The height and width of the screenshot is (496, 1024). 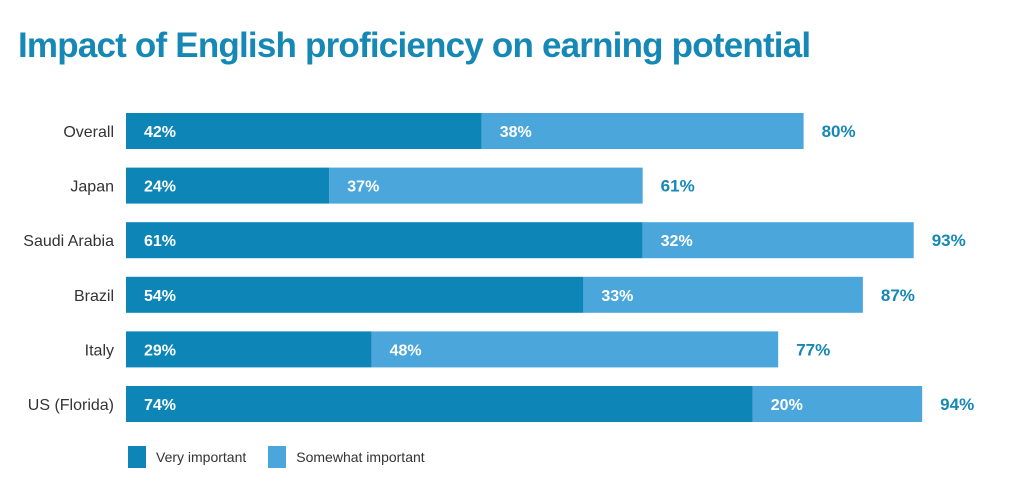 I want to click on bar-somewhat-important-us-florida, so click(x=837, y=404).